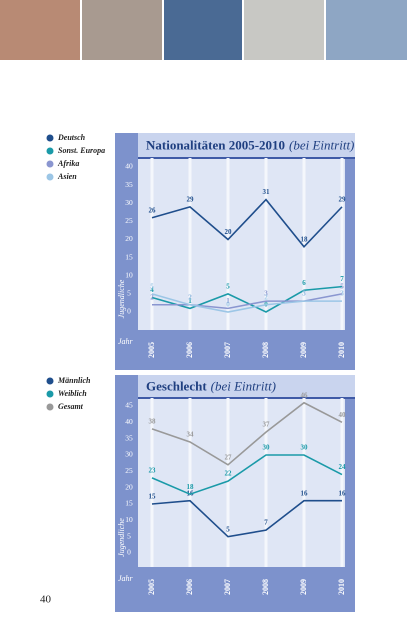 The width and height of the screenshot is (407, 640). What do you see at coordinates (81, 150) in the screenshot?
I see `legend-label: Sonst. Europa` at bounding box center [81, 150].